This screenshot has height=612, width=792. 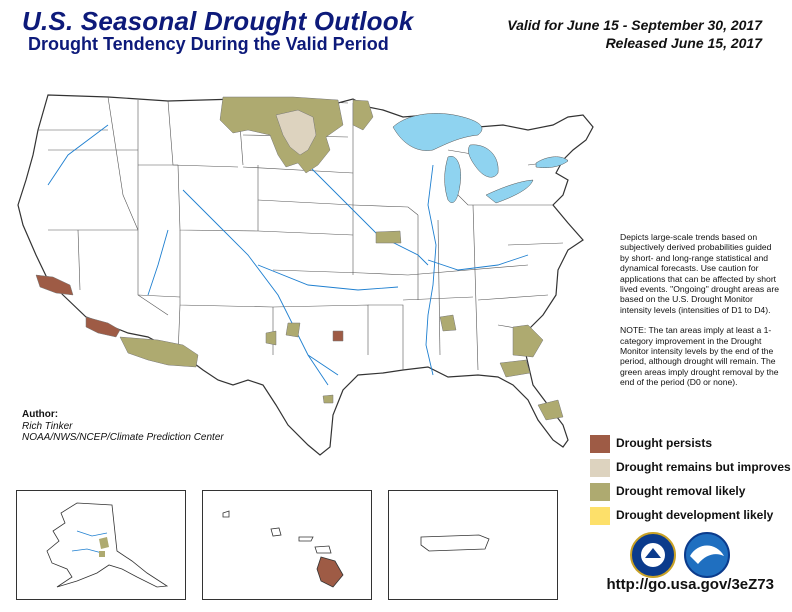 I want to click on valid-dates: Valid for June 15 - September 30, 2017, so click(x=634, y=25).